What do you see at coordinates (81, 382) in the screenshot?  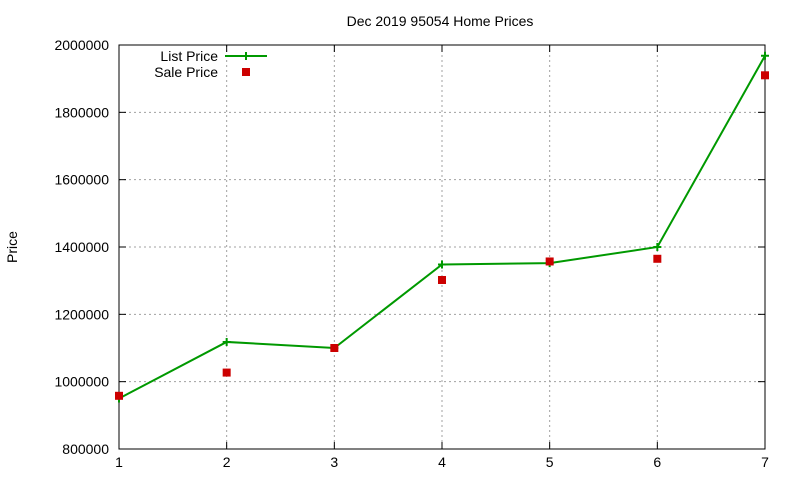 I see `y-tick-label: 1000000` at bounding box center [81, 382].